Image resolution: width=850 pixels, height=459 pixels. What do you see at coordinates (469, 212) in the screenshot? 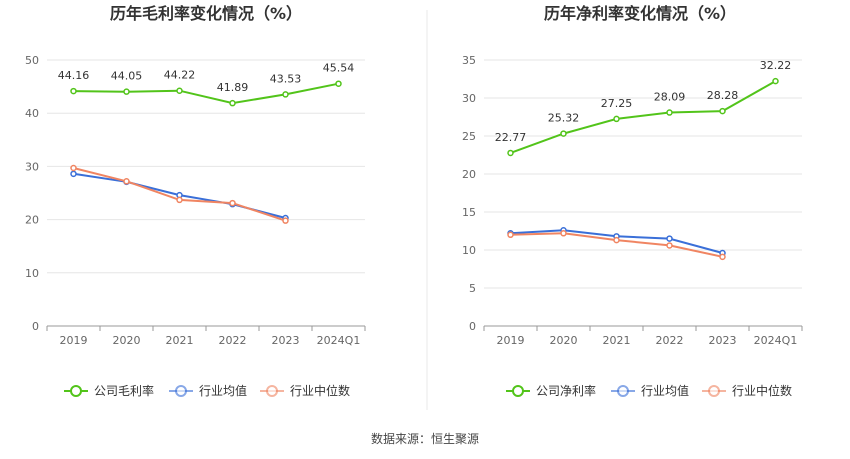
I see `y-tick-label: 15` at bounding box center [469, 212].